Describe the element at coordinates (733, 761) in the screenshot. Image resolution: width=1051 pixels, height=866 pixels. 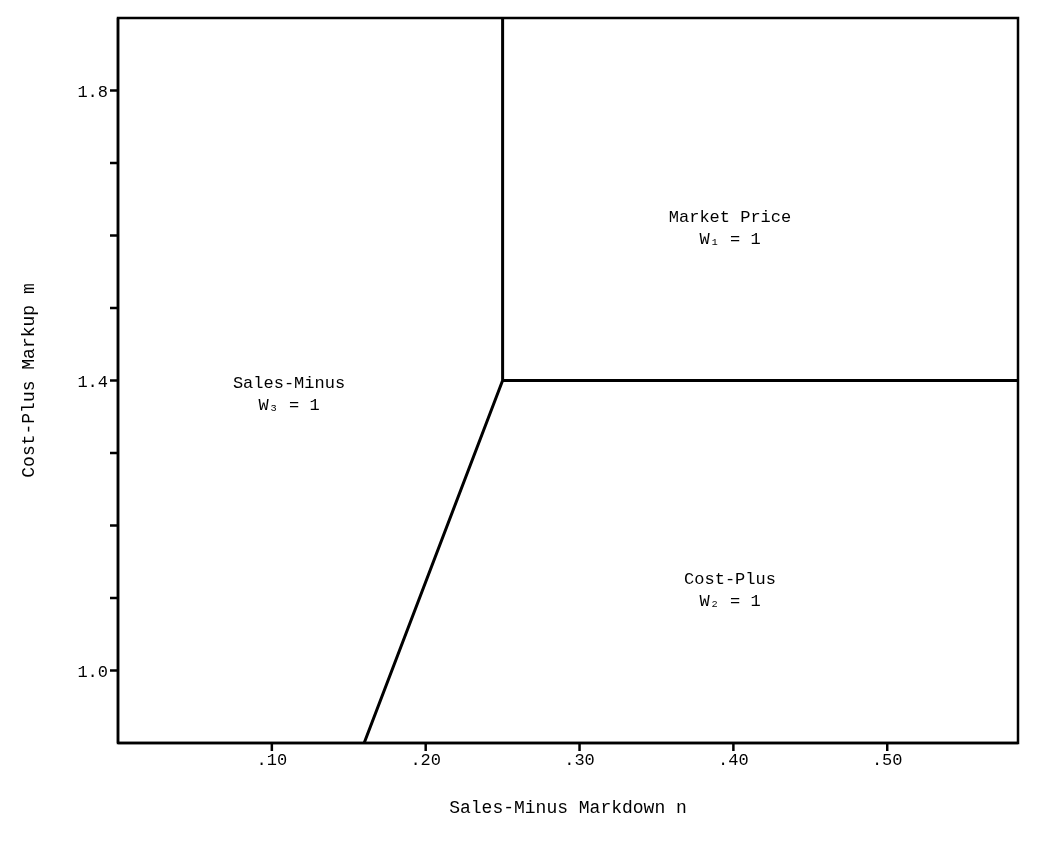
I see `x-tick-label: .40` at that location.